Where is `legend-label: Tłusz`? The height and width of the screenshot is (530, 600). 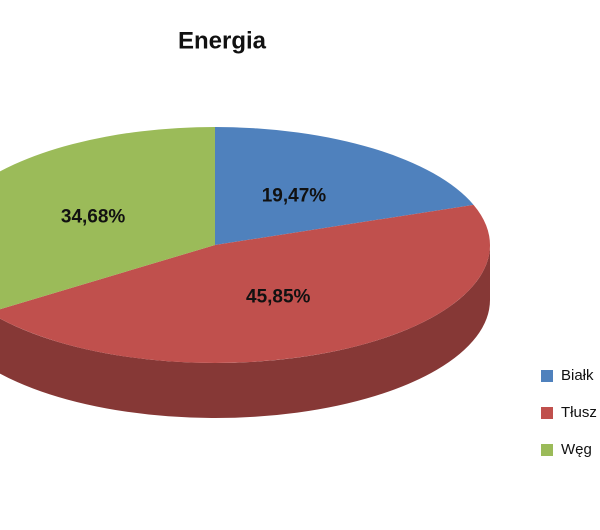 legend-label: Tłusz is located at coordinates (579, 412).